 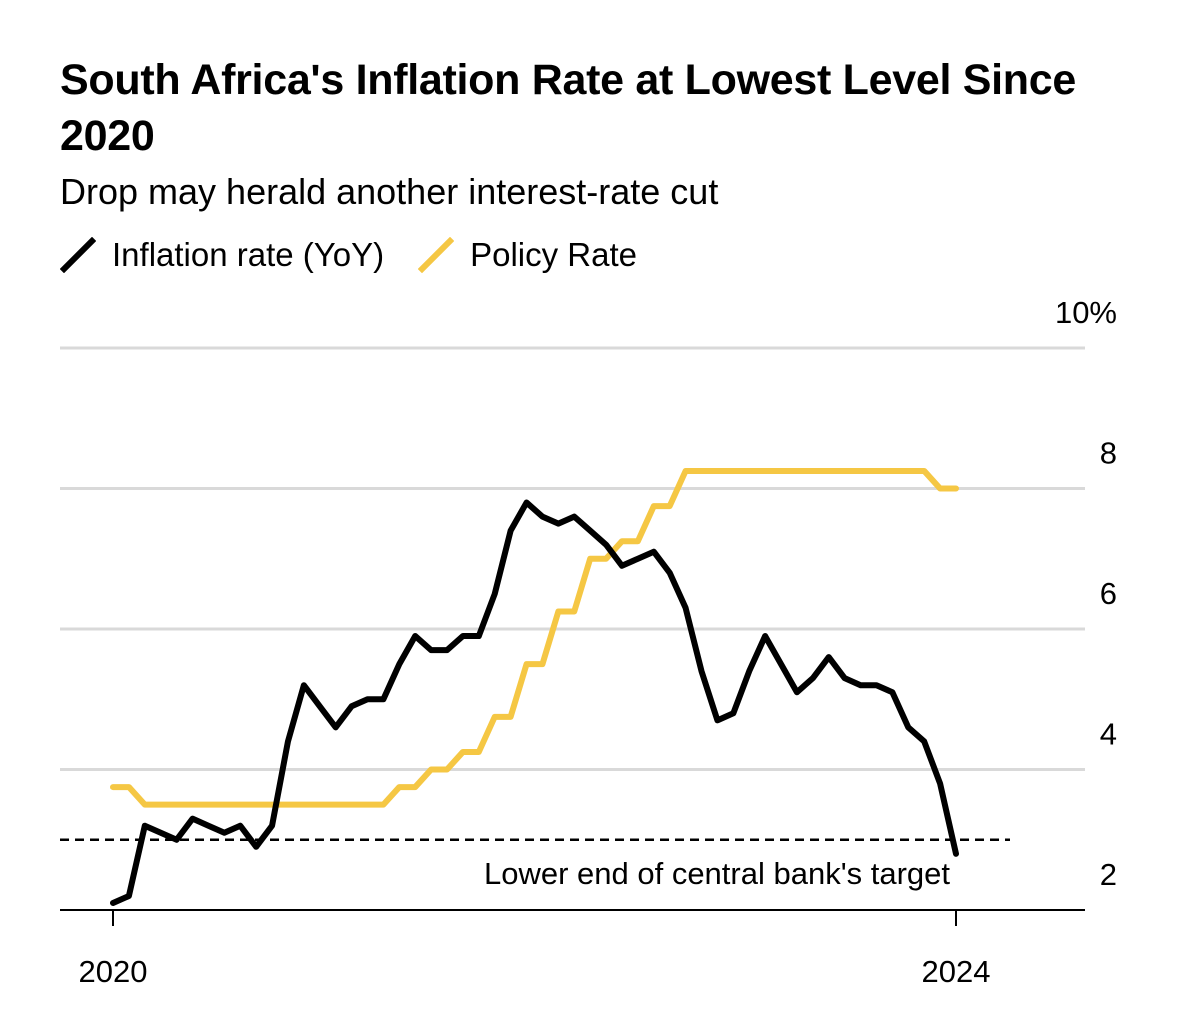 I want to click on y-tick-label: 10%, so click(x=1086, y=312).